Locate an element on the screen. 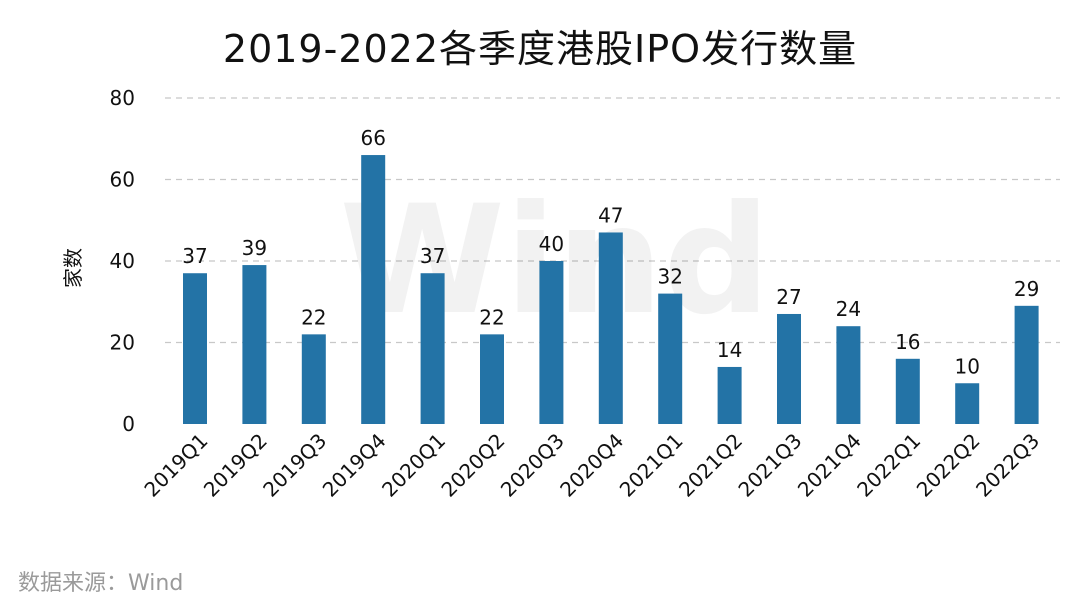  x-tick-label: 2021Q4 is located at coordinates (829, 465).